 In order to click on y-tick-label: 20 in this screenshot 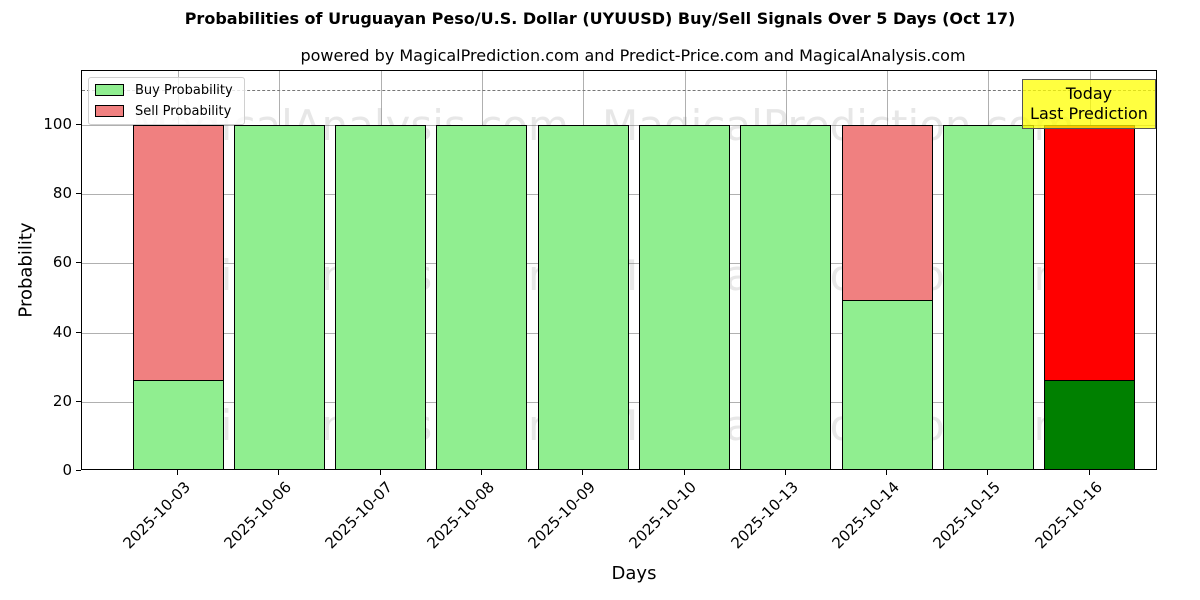, I will do `click(62, 400)`.